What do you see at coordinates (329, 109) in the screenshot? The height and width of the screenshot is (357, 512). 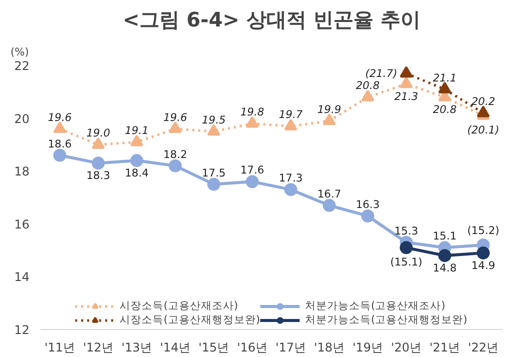 I see `data-label: 19.9` at bounding box center [329, 109].